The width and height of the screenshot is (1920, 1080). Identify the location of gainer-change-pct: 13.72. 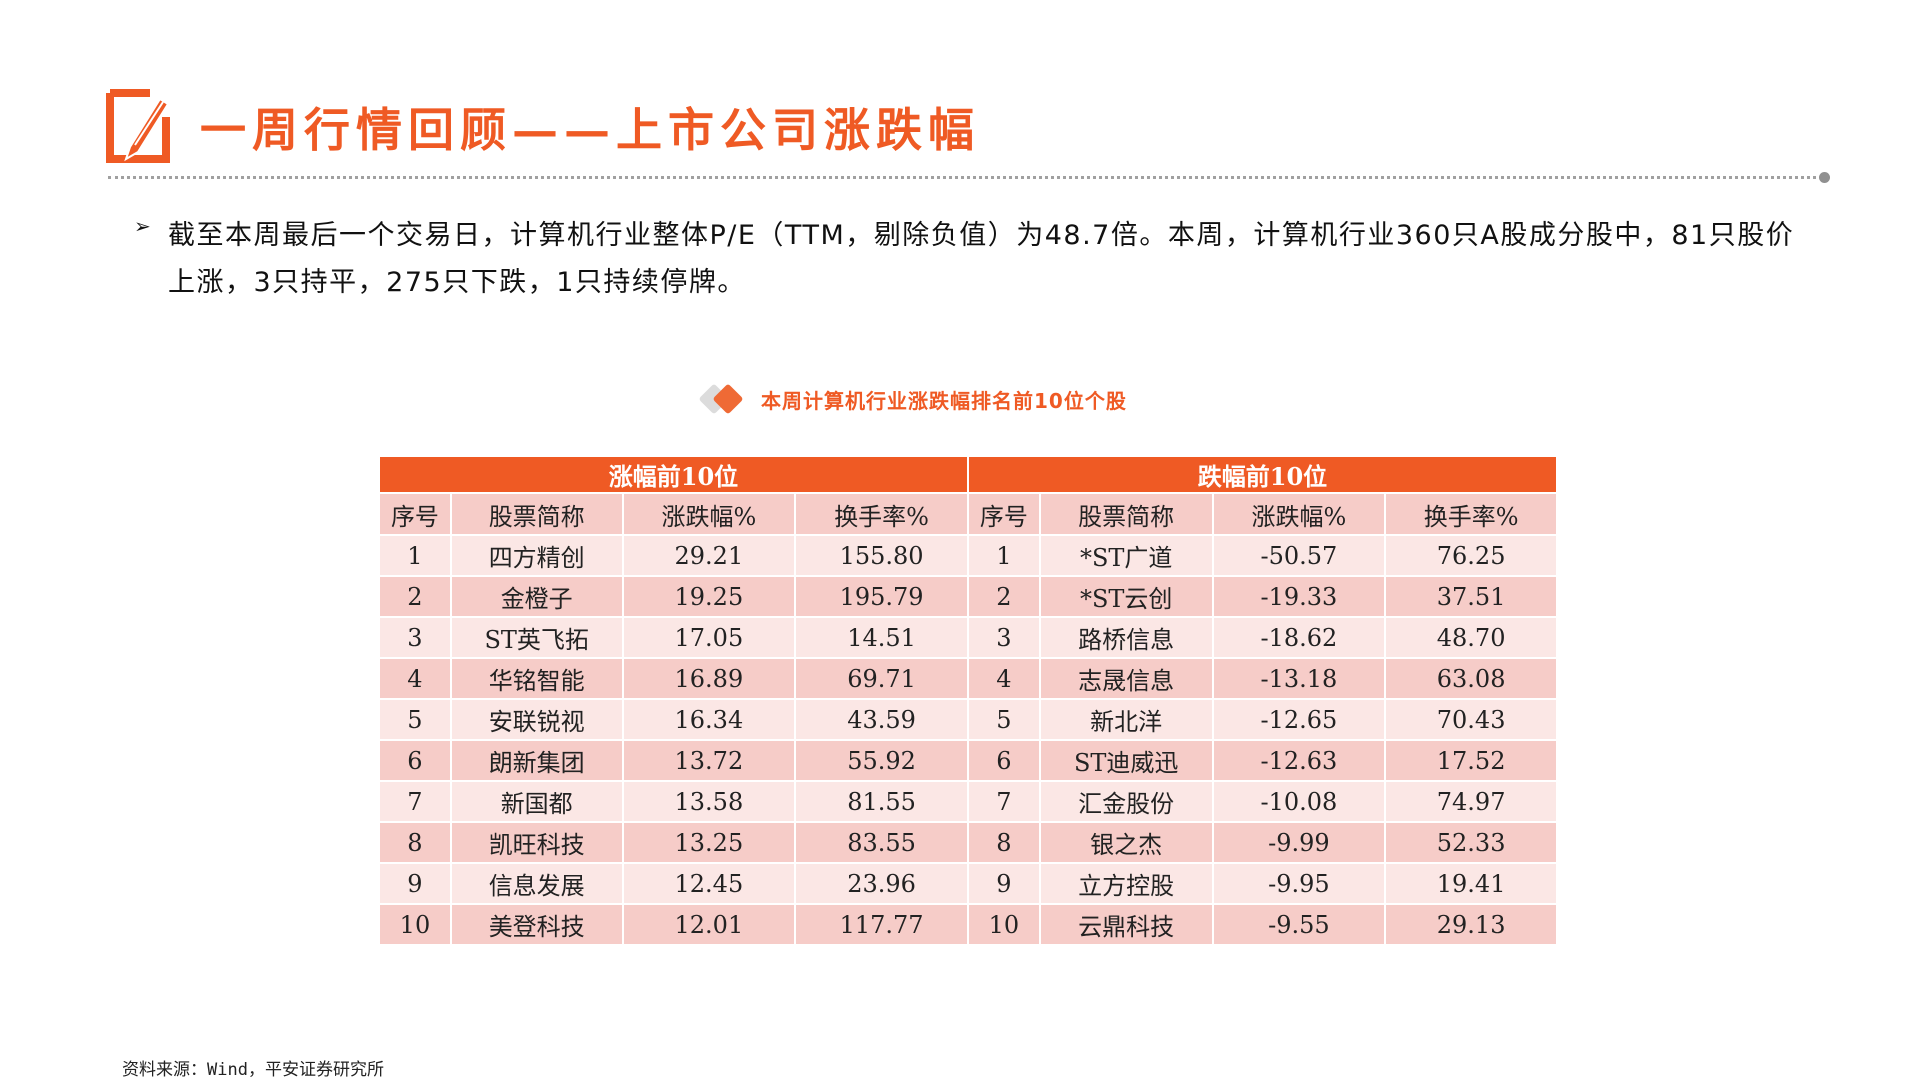
(709, 760).